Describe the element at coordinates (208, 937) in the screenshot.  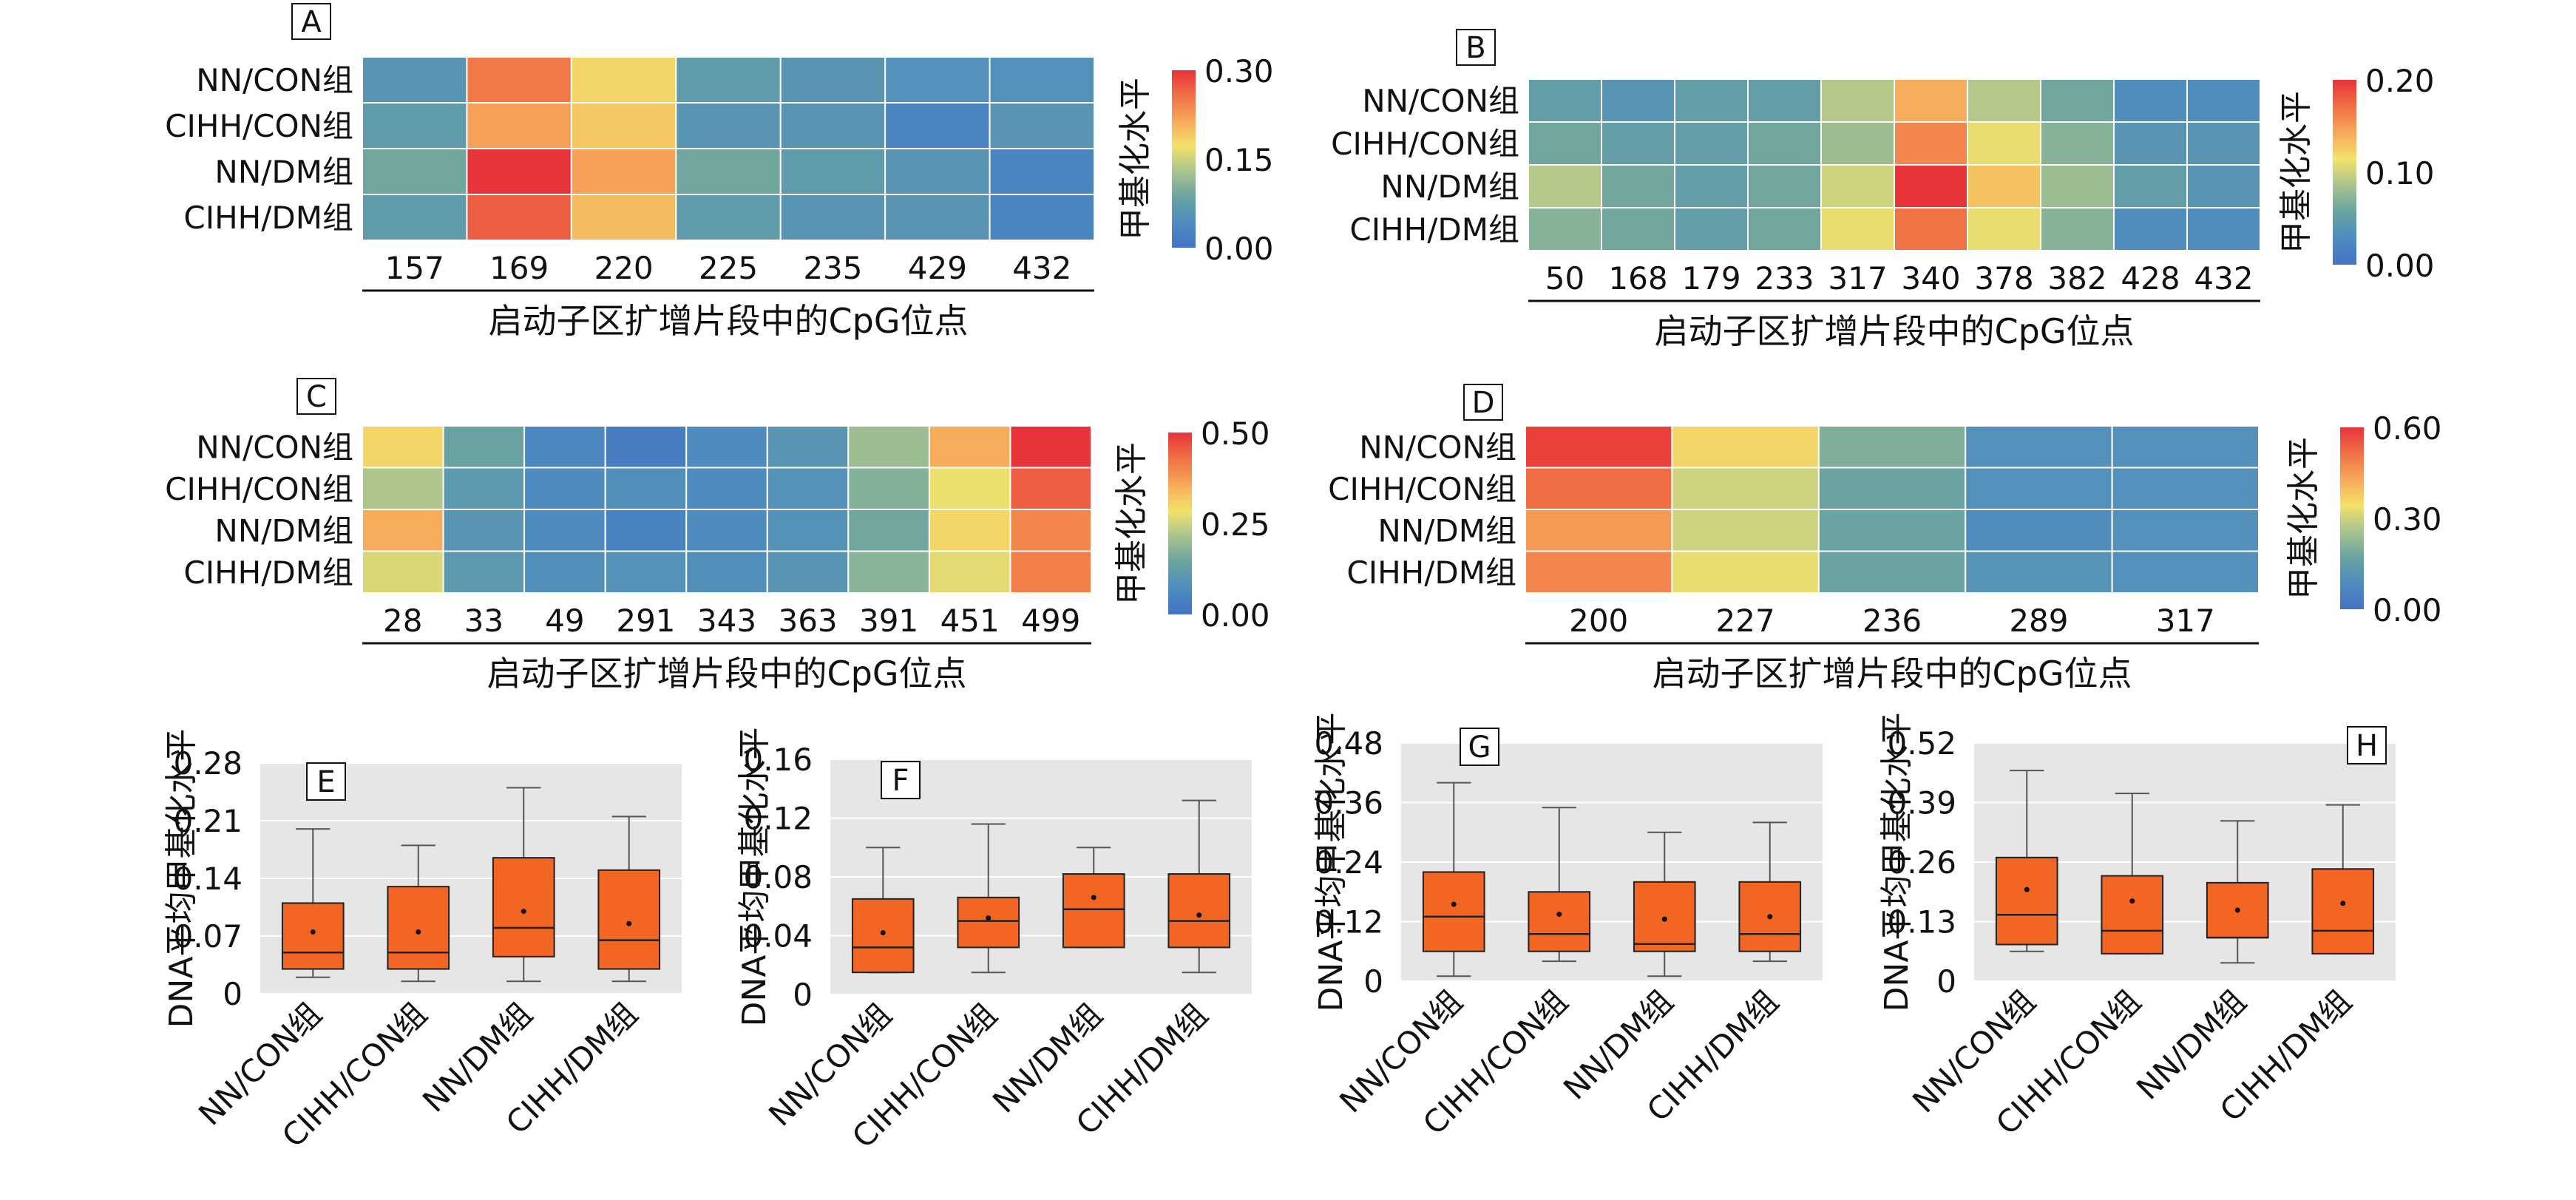
I see `y-tick-label: 0.07` at that location.